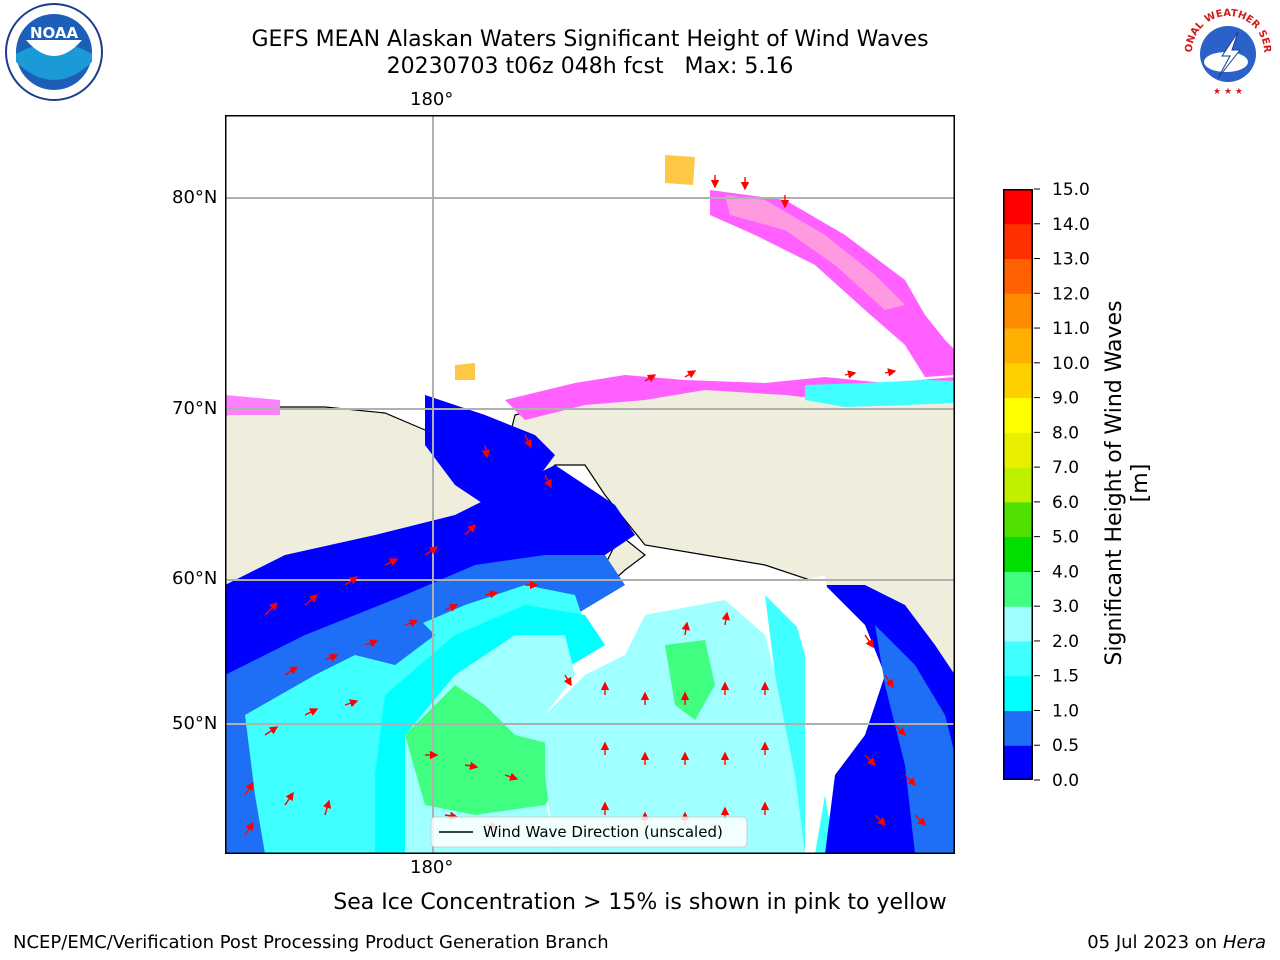  What do you see at coordinates (1065, 399) in the screenshot?
I see `colorbar-tick-label: 9.0` at bounding box center [1065, 399].